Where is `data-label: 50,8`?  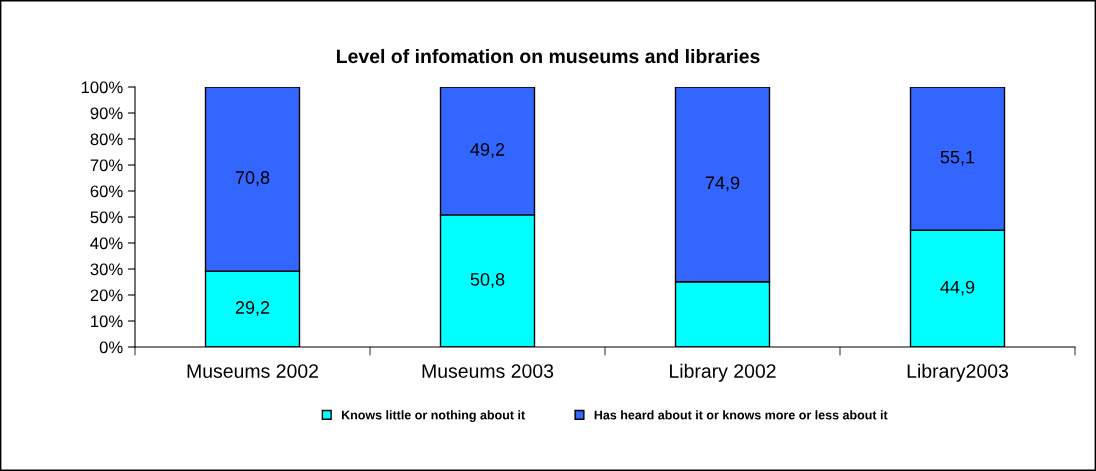 data-label: 50,8 is located at coordinates (487, 280).